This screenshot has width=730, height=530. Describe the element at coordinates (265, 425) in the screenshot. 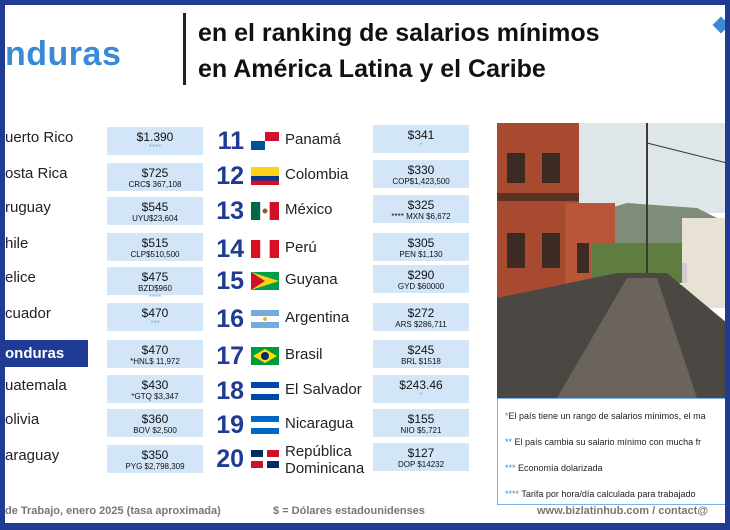

I see `nicaragua-flag-icon` at that location.